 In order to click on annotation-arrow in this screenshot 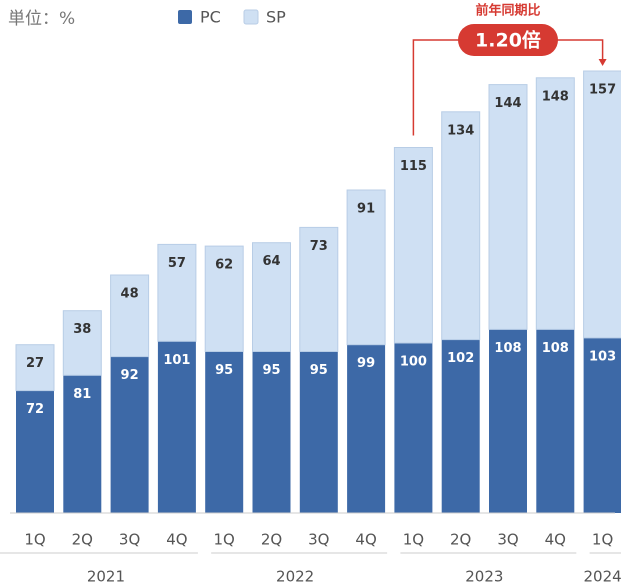, I will do `click(602, 62)`.